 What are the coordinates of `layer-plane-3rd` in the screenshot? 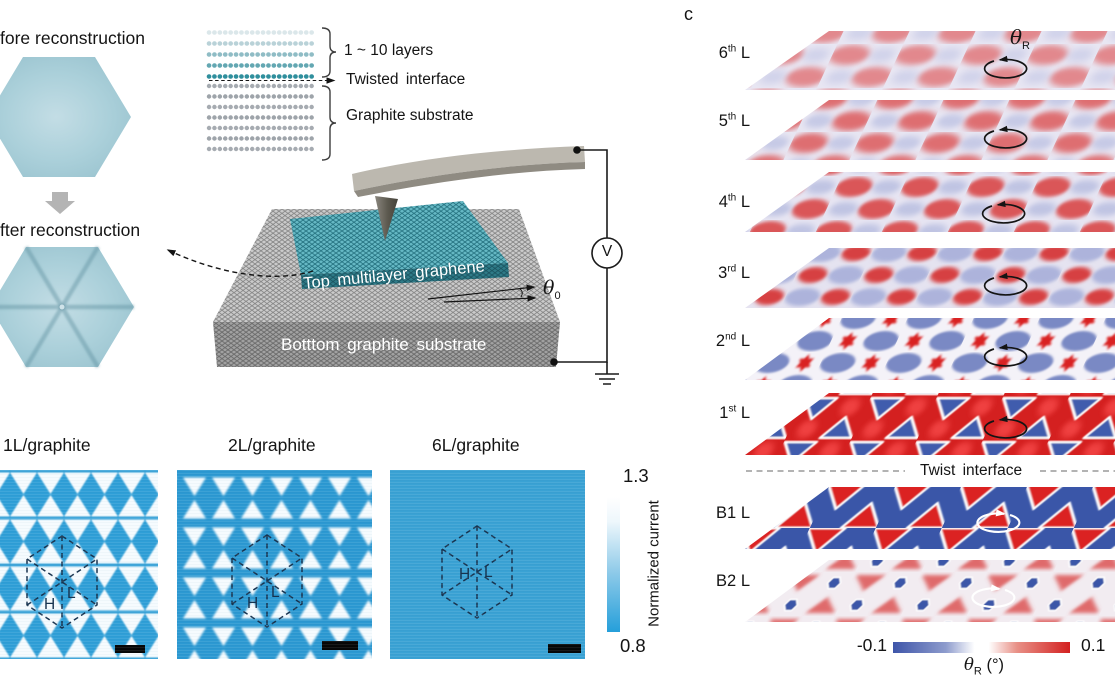 It's located at (930, 278).